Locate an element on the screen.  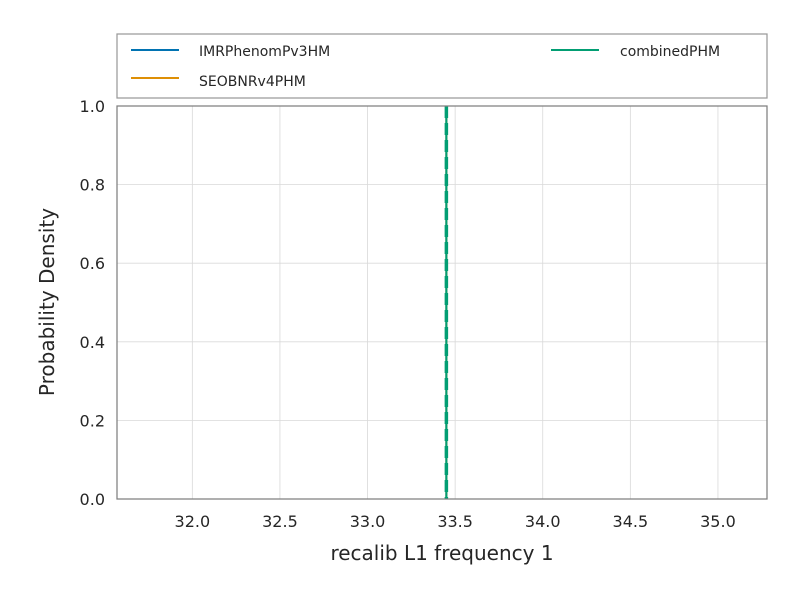
y-tick-label: 1.0 is located at coordinates (92, 106).